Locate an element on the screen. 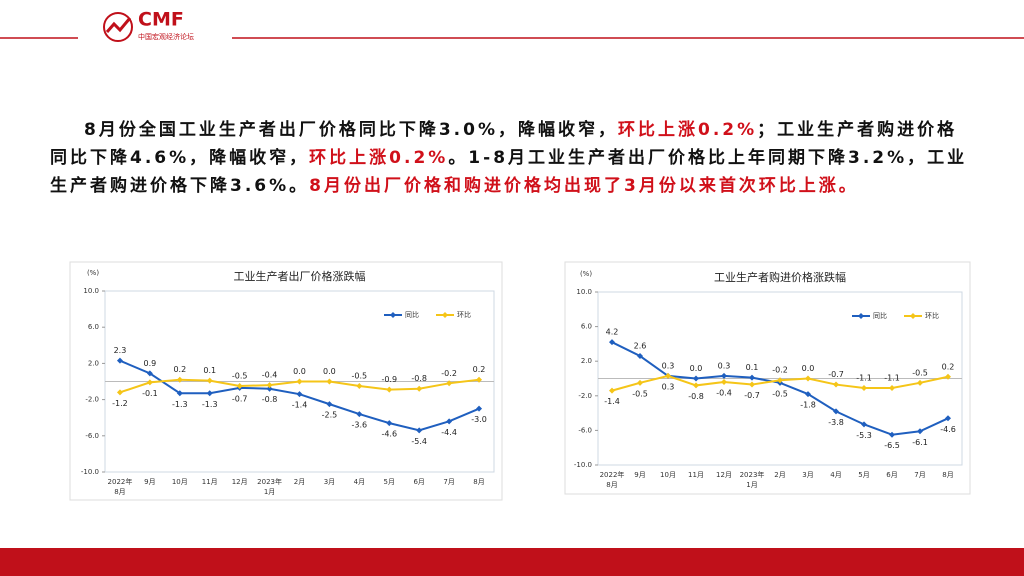 The height and width of the screenshot is (576, 1024). text-run: ；工业生产者购进价格同比下降4.6%，降幅收窄， is located at coordinates (504, 144).